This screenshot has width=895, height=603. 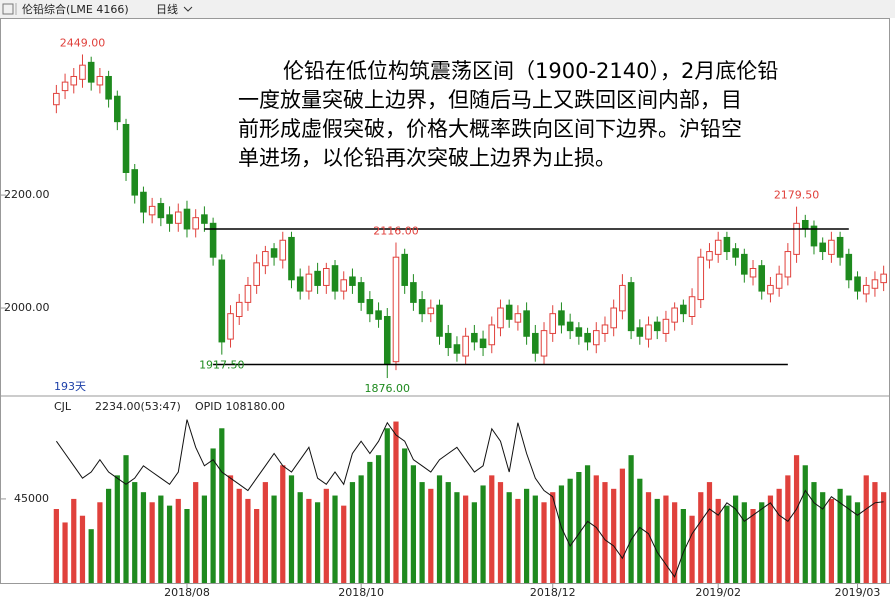 I want to click on days-label: 193天, so click(x=70, y=386).